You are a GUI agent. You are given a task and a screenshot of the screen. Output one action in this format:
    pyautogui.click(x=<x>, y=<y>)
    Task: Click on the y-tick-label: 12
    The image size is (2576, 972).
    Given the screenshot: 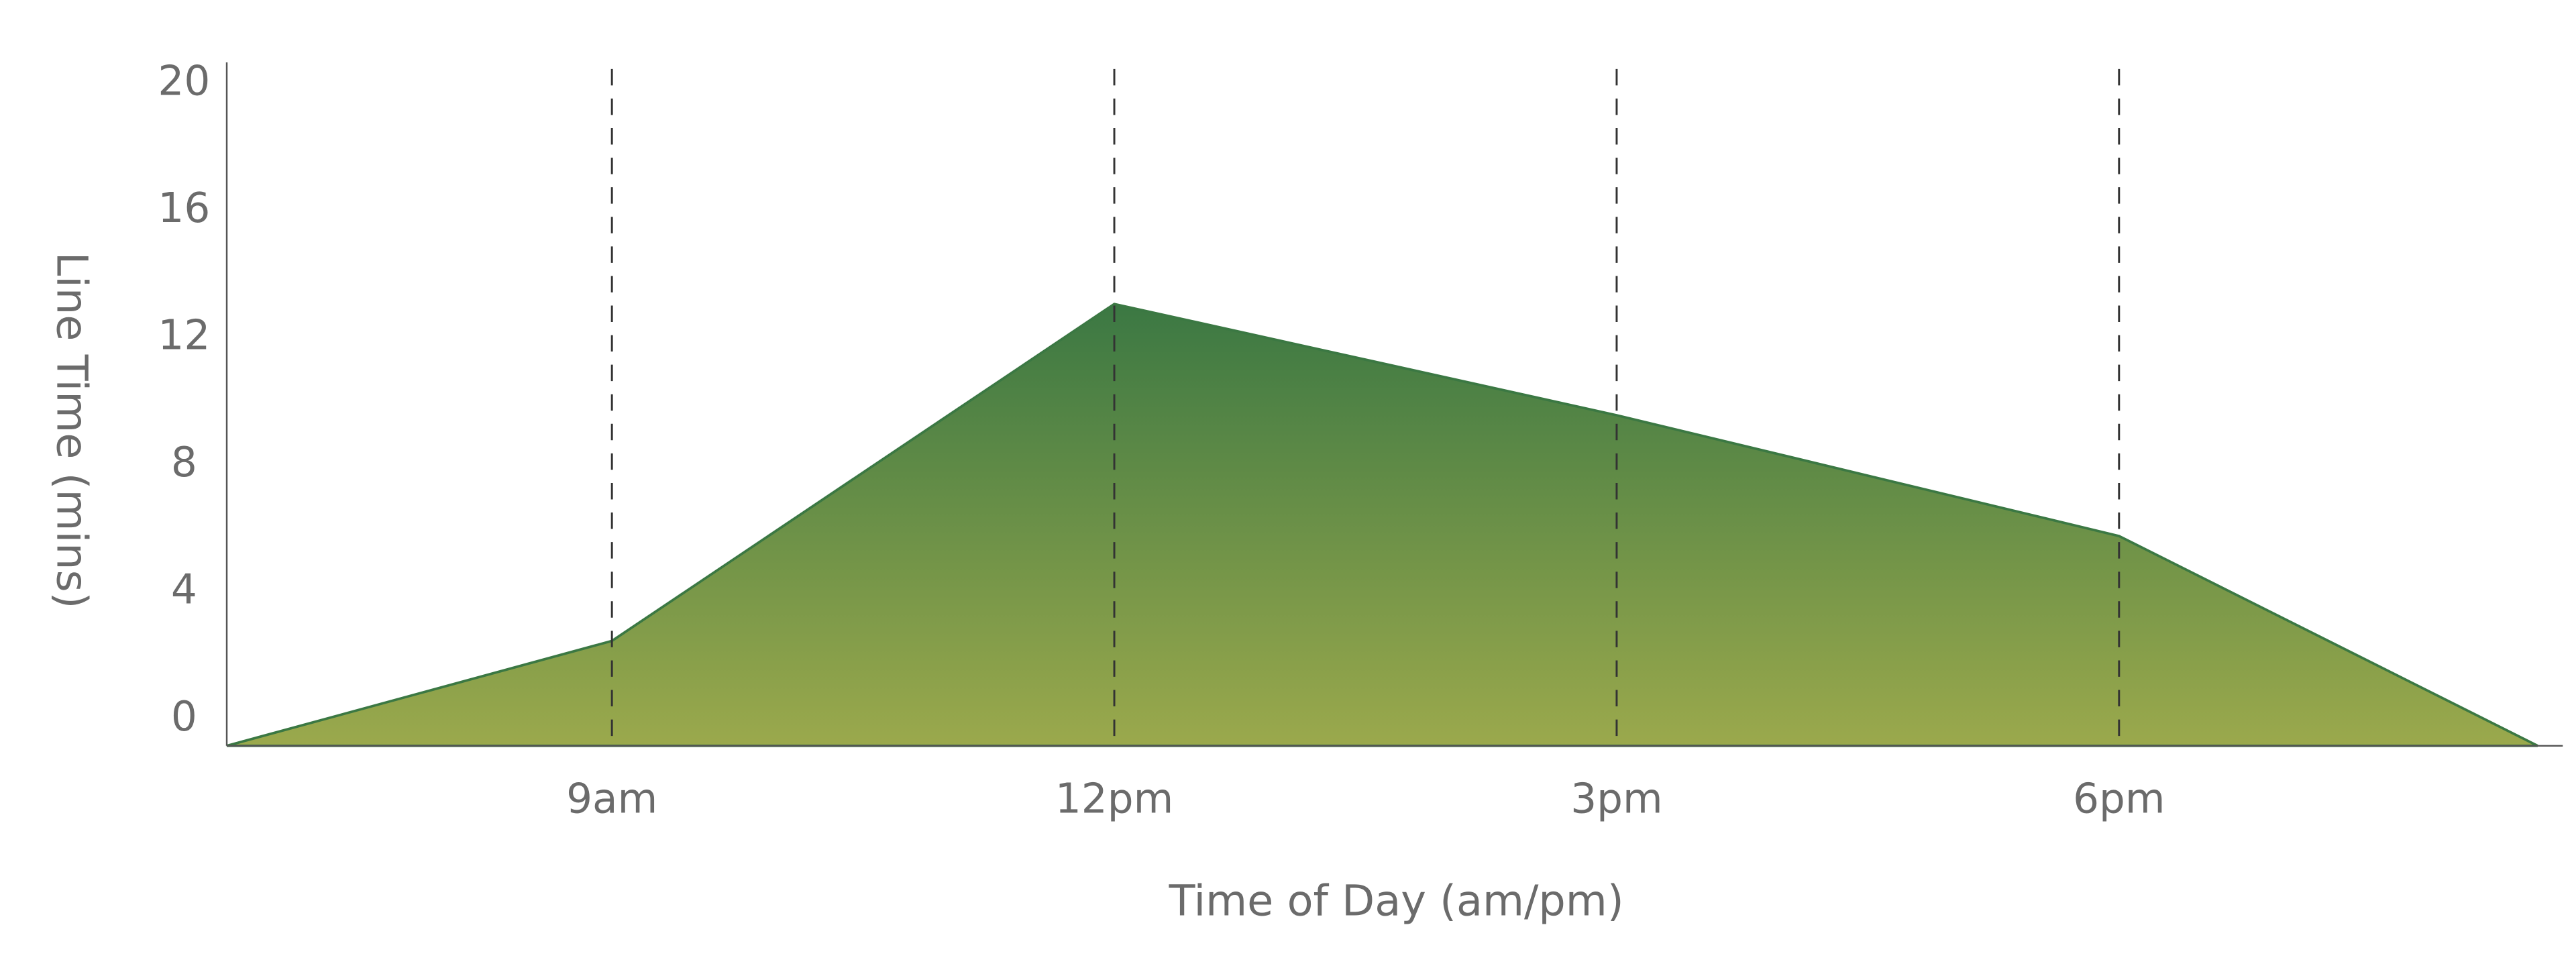 What is the action you would take?
    pyautogui.click(x=184, y=336)
    